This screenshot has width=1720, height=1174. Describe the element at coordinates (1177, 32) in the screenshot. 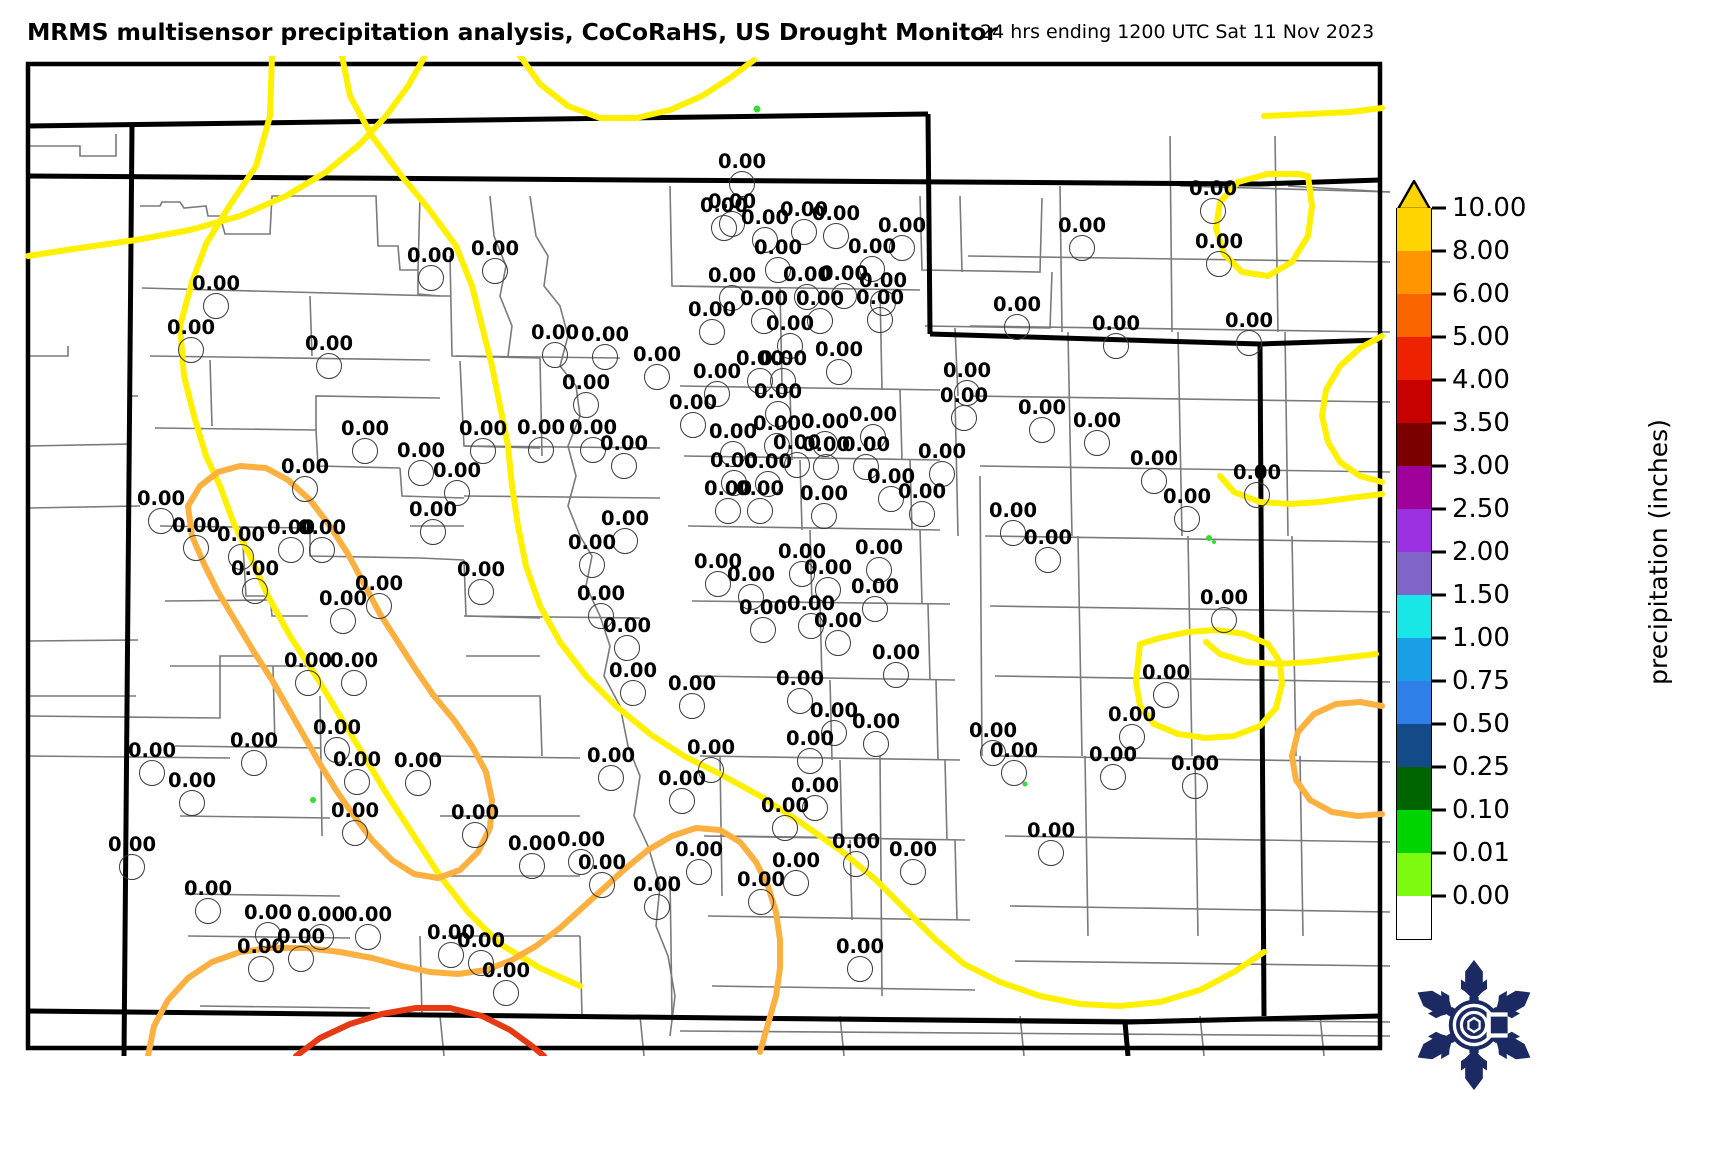

I see `valid-time-label: 24 hrs ending 1200 UTC Sat 11 Nov 2023` at that location.